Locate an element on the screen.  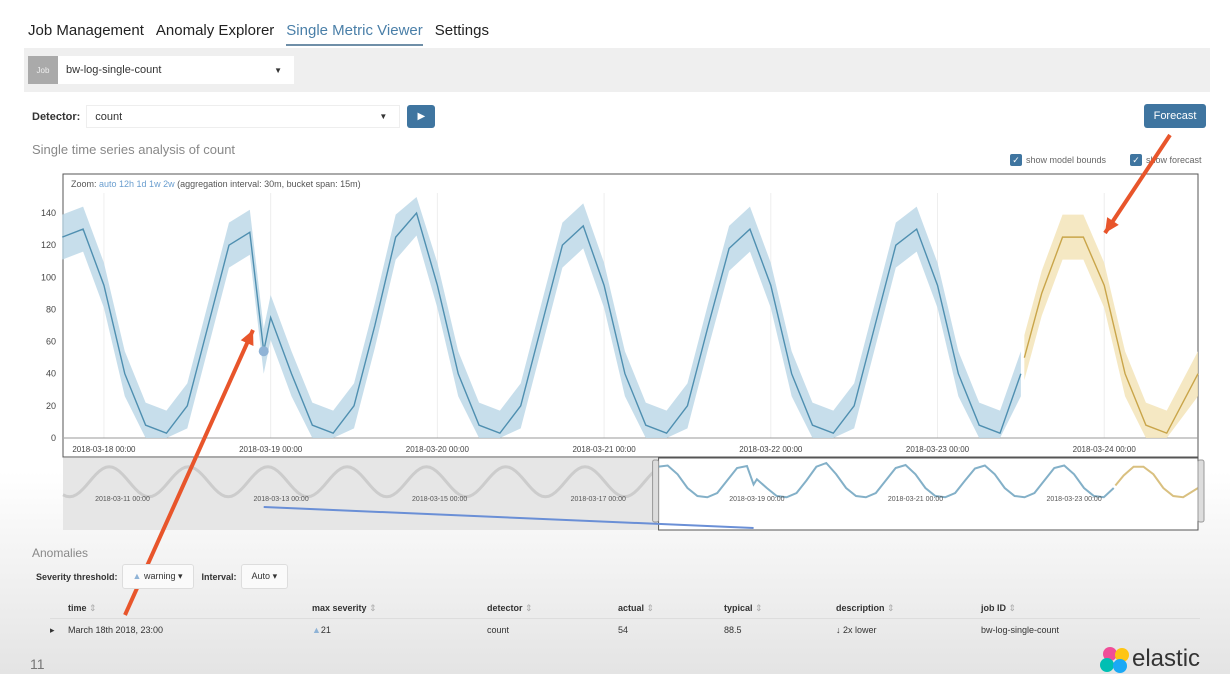
tab-anomaly-explorer: Anomaly Explorer is located at coordinates (215, 30).